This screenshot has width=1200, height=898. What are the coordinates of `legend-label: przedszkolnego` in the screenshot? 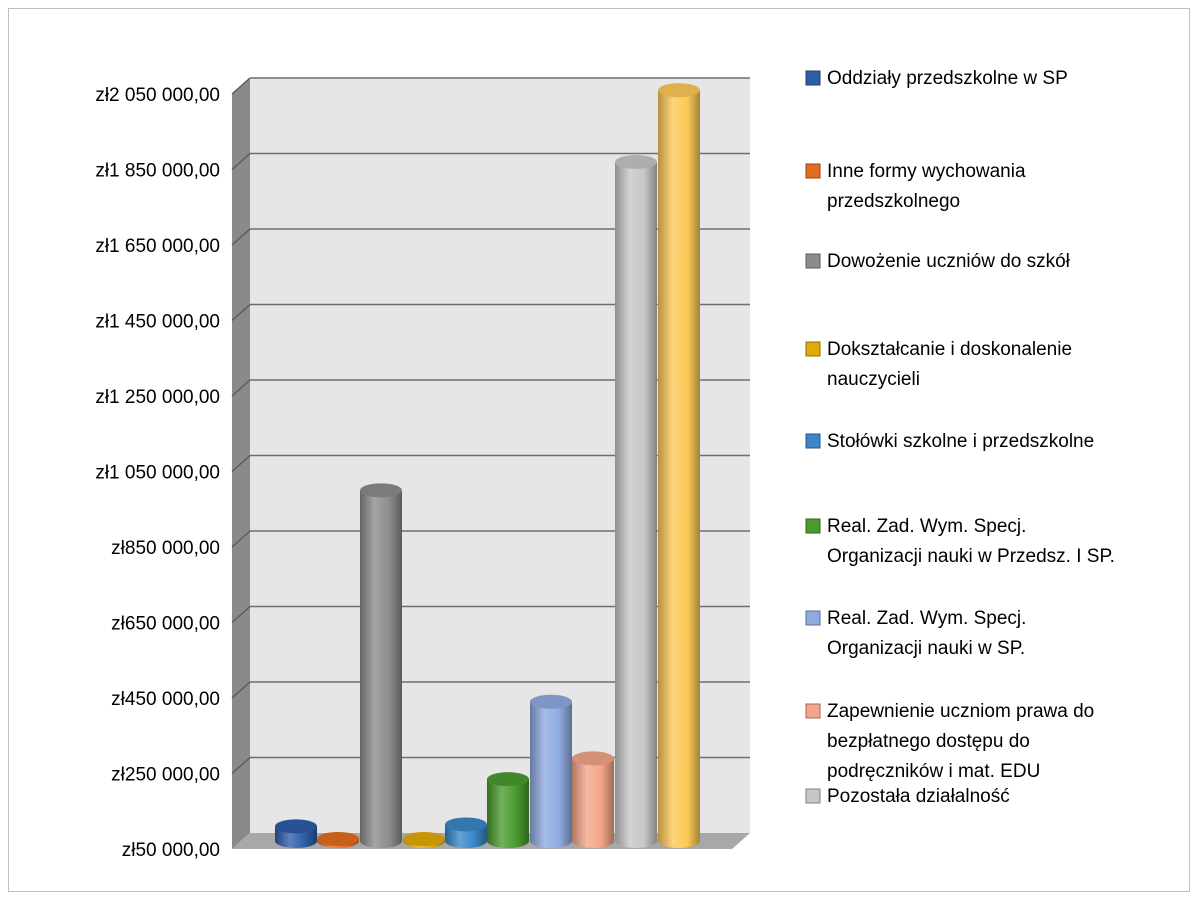 It's located at (893, 201).